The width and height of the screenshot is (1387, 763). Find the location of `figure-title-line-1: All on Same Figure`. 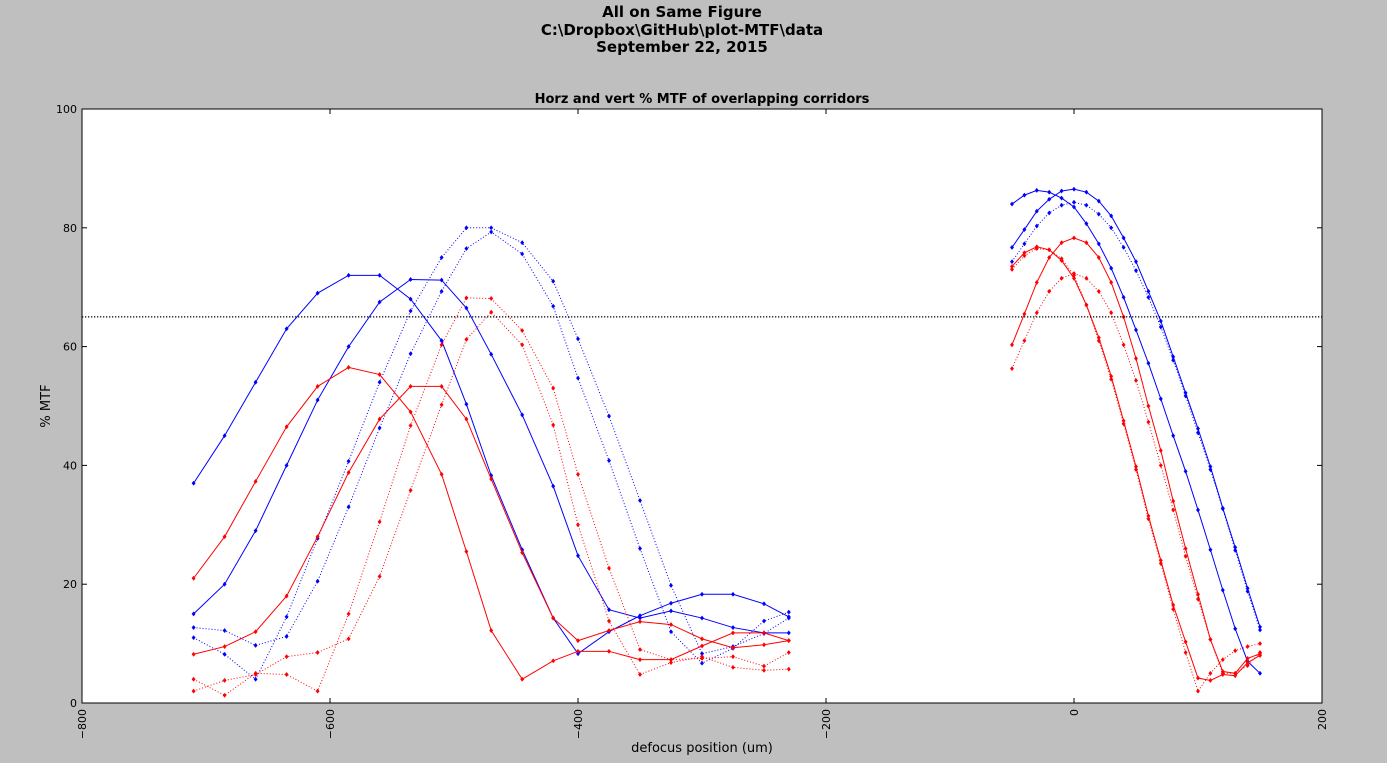

figure-title-line-1: All on Same Figure is located at coordinates (682, 12).